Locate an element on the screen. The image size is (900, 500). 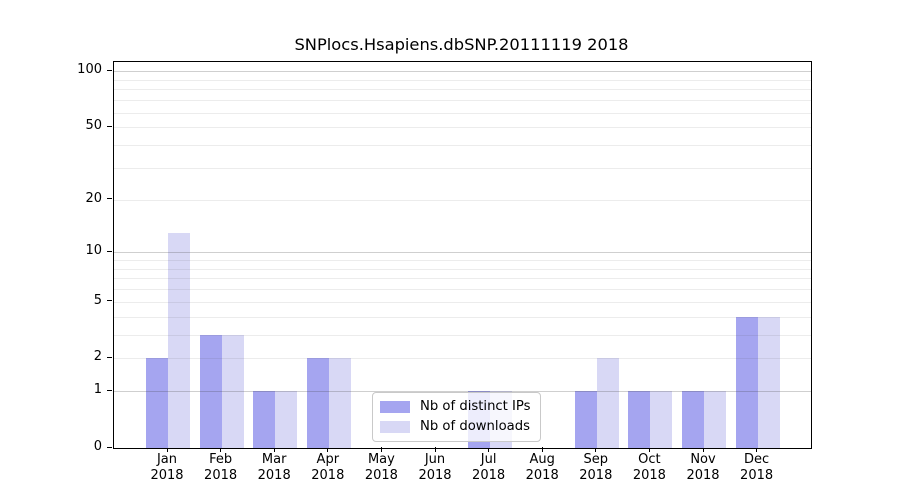
bar-nov-distinct-ips is located at coordinates (693, 419).